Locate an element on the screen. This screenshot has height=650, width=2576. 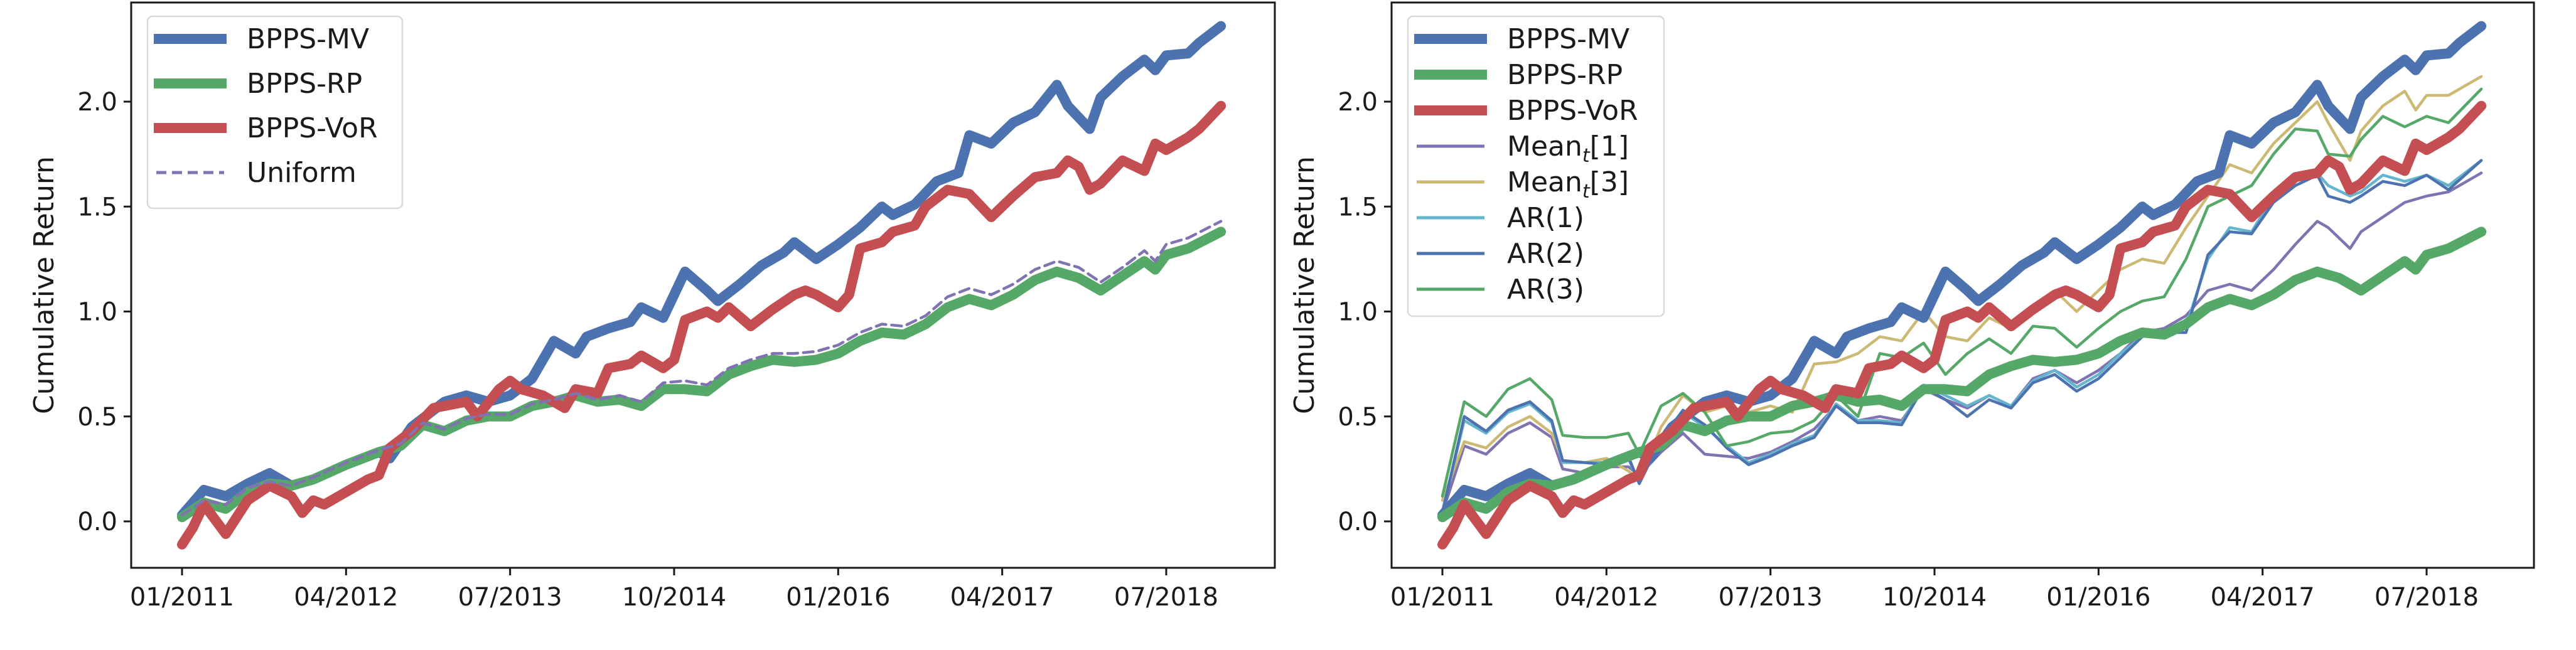
legend-label: Meant[1] is located at coordinates (1568, 149).